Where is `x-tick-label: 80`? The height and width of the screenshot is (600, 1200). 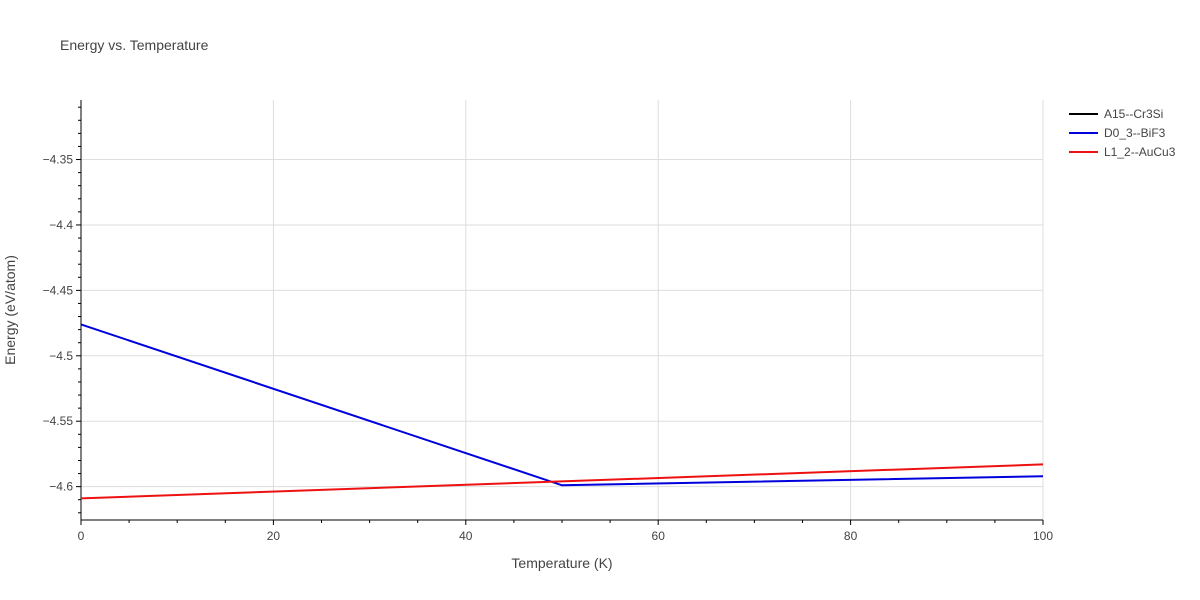
x-tick-label: 80 is located at coordinates (851, 536).